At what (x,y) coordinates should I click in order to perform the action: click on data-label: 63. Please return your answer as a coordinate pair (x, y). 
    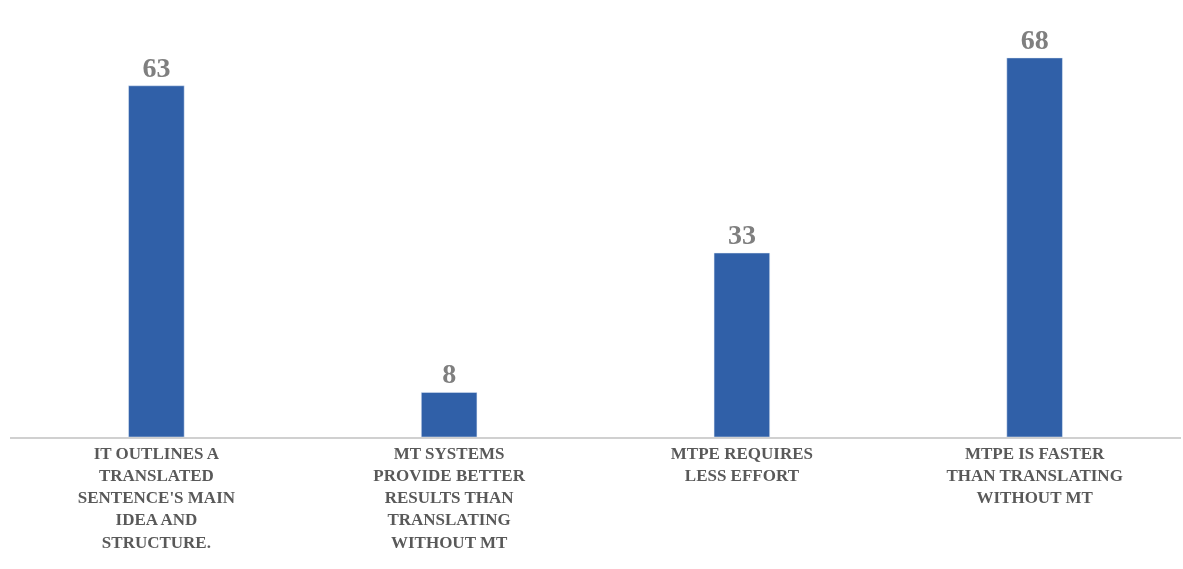
    Looking at the image, I should click on (156, 67).